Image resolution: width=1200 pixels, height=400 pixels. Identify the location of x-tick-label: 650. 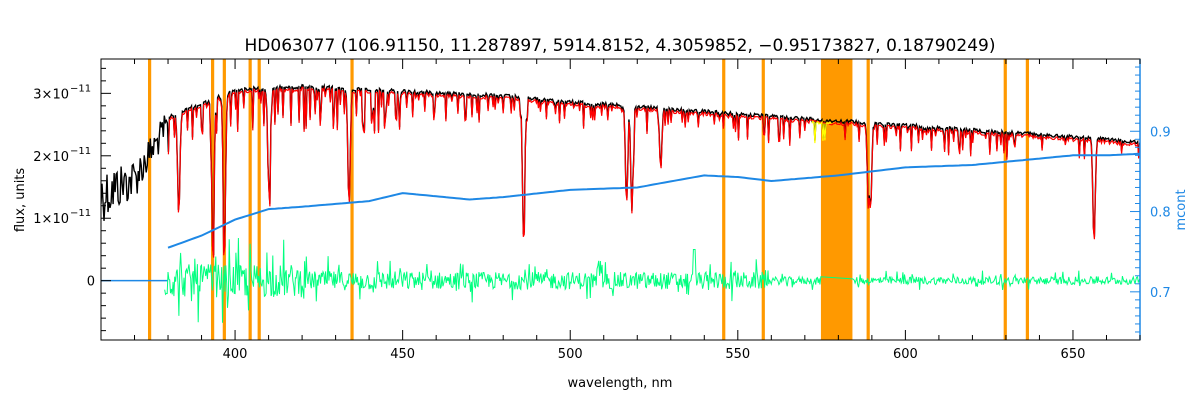
(1073, 354).